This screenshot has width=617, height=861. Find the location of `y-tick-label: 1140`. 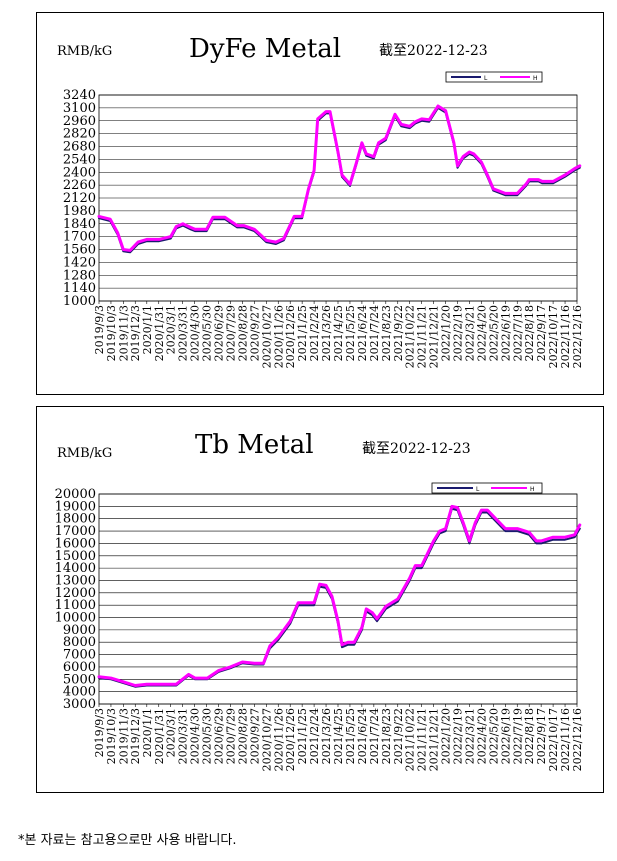

y-tick-label: 1140 is located at coordinates (79, 288).